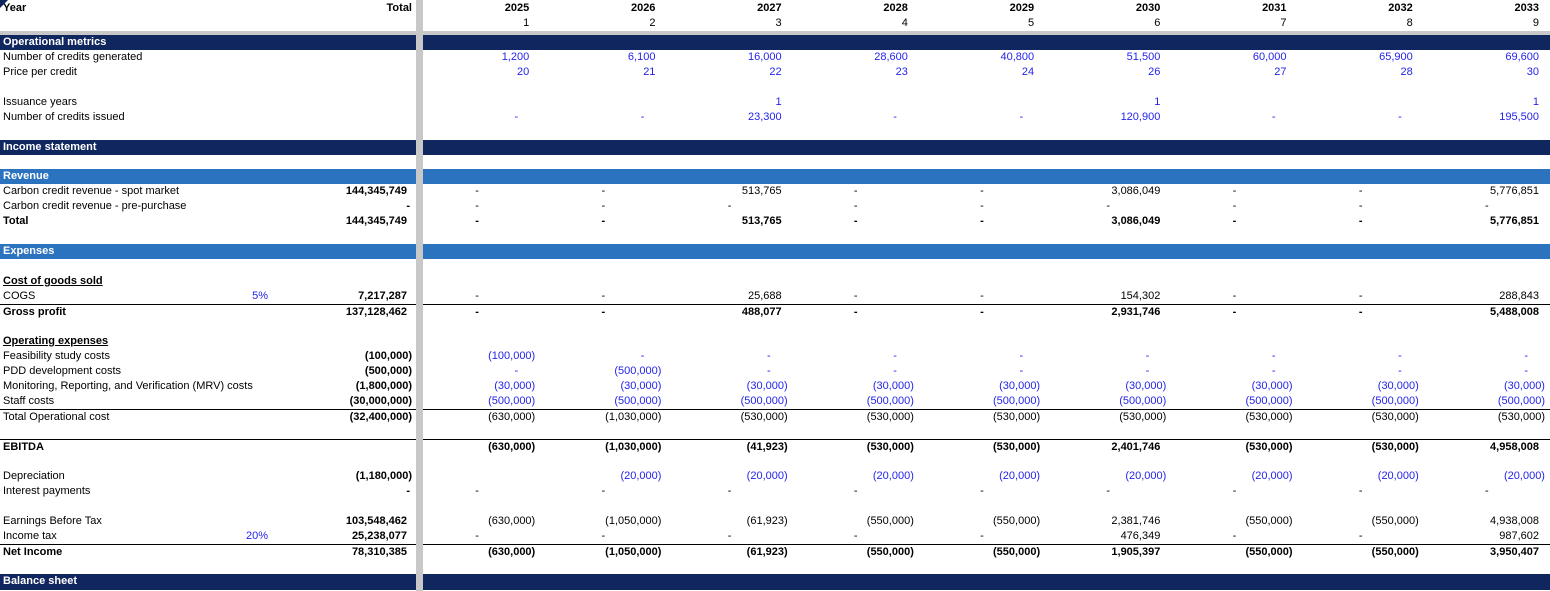  What do you see at coordinates (477, 206) in the screenshot?
I see `carbon-credit-revenue-pre-purchase-y2025: -` at bounding box center [477, 206].